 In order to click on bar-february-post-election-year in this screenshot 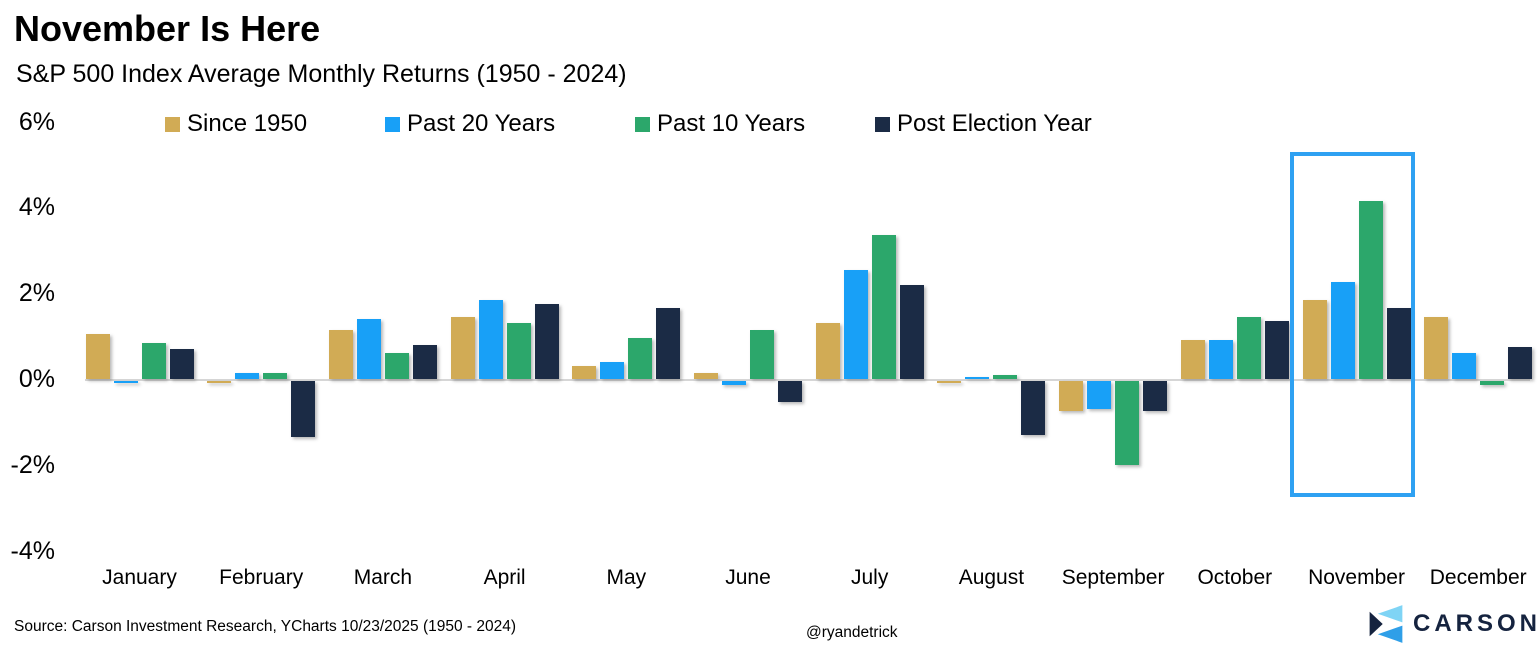, I will do `click(303, 409)`.